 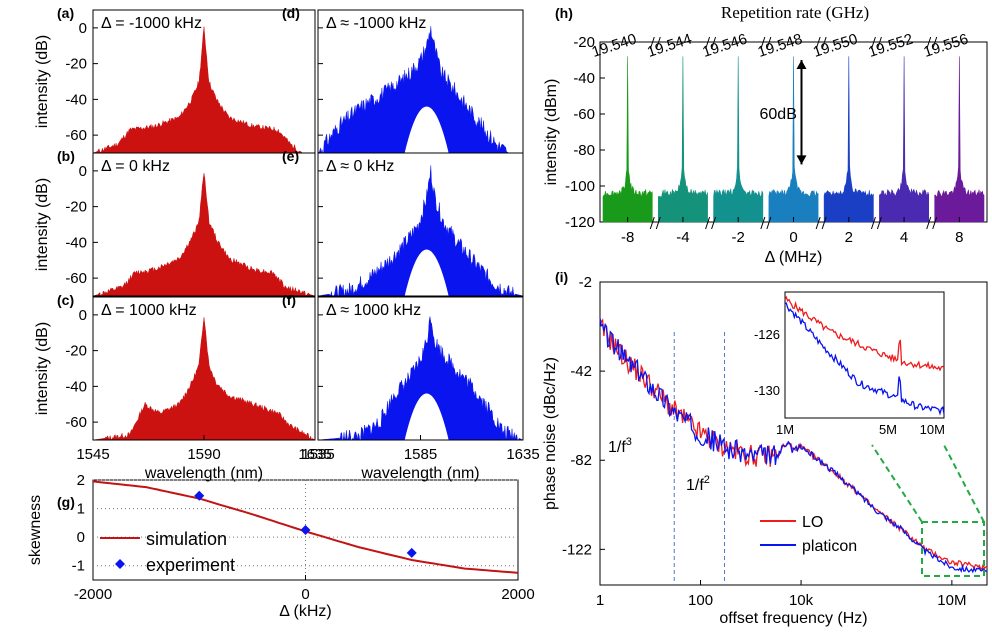 I want to click on x-tick-label: 2000, so click(x=517, y=594).